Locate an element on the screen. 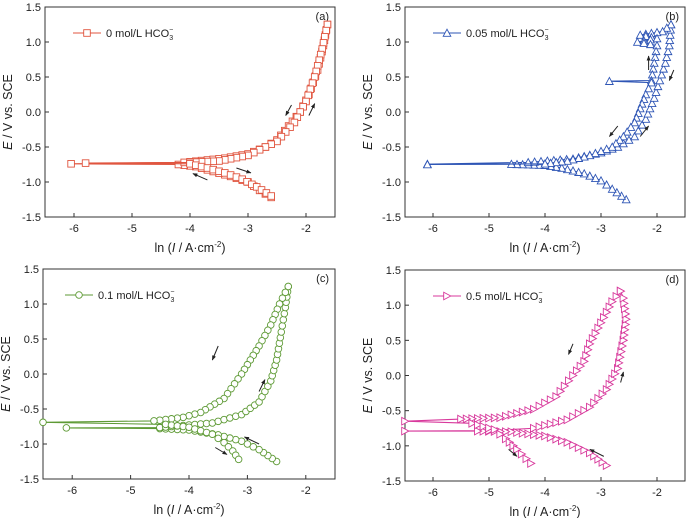  y-tick-label: 0.0 is located at coordinates (33, 113).